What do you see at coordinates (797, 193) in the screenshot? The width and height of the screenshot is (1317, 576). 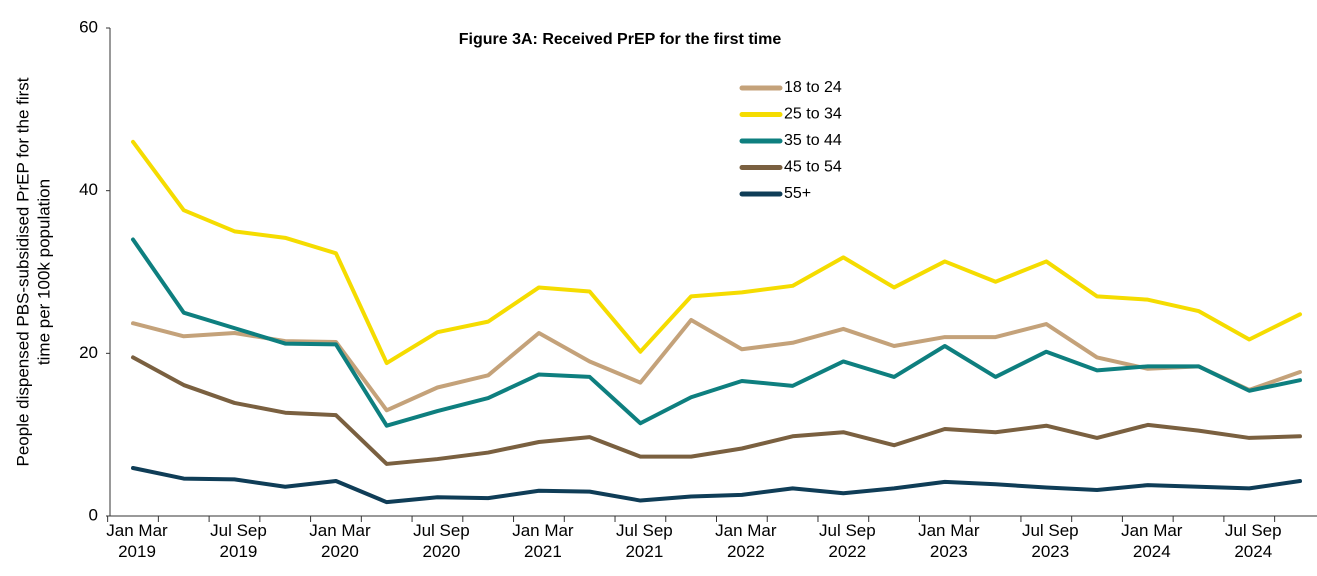 I see `legend-label: 55+` at bounding box center [797, 193].